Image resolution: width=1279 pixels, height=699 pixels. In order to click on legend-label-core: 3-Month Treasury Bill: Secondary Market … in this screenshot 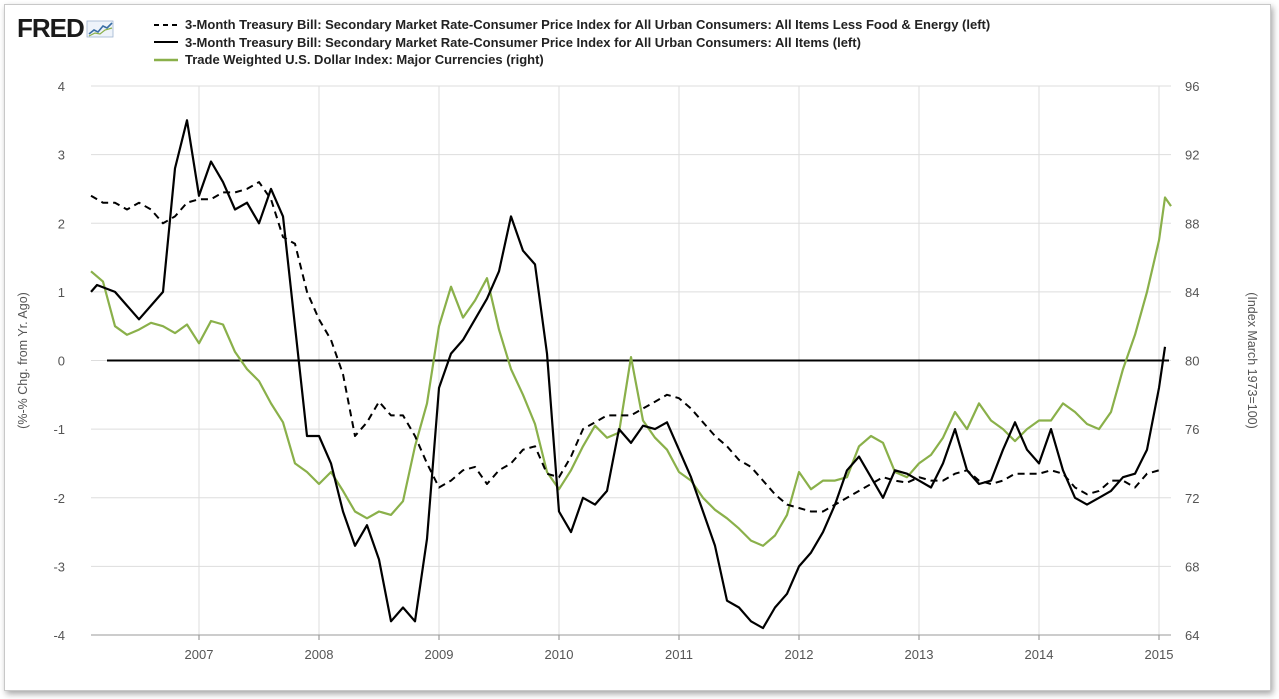, I will do `click(588, 24)`.